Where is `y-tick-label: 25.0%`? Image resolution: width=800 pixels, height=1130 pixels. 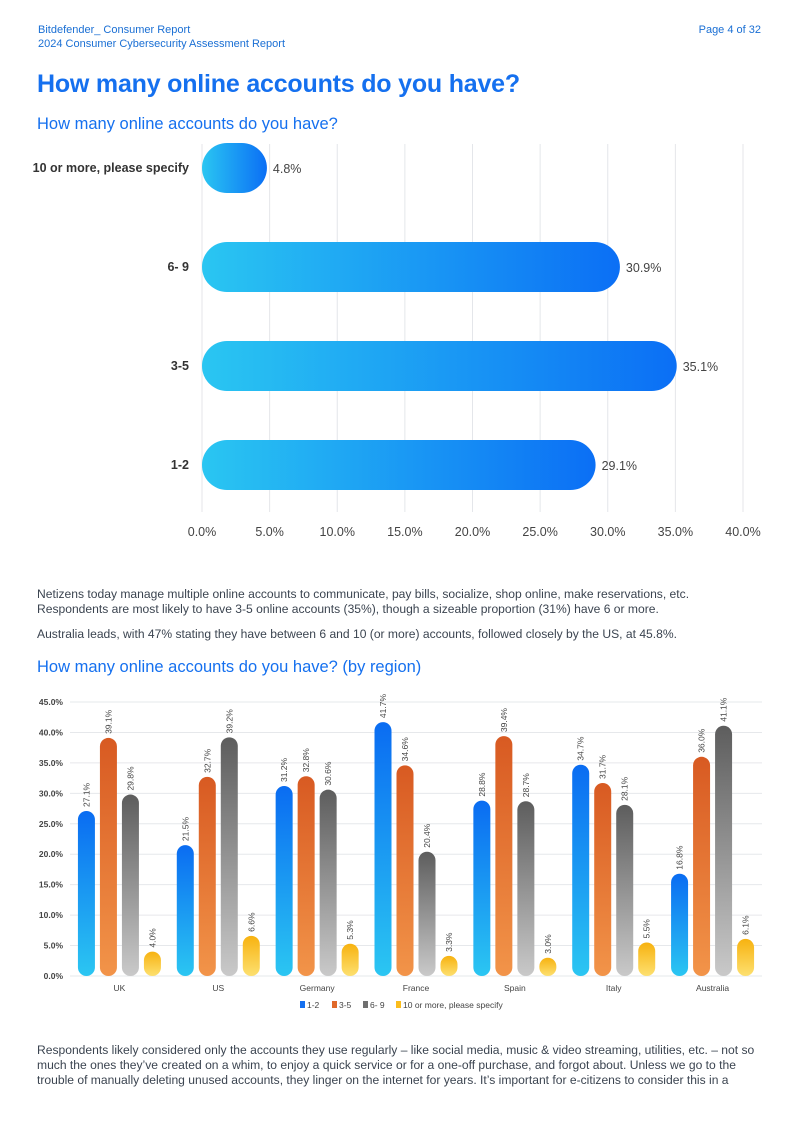
y-tick-label: 25.0% is located at coordinates (51, 824).